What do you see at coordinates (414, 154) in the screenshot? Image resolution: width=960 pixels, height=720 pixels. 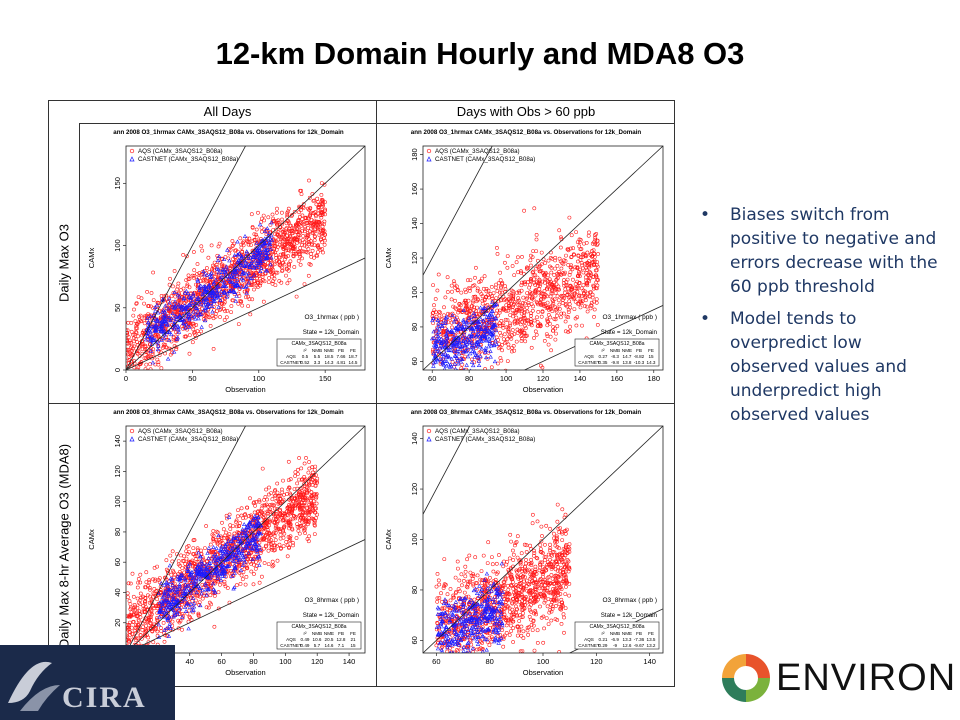 I see `y-tick-label: 180` at bounding box center [414, 154].